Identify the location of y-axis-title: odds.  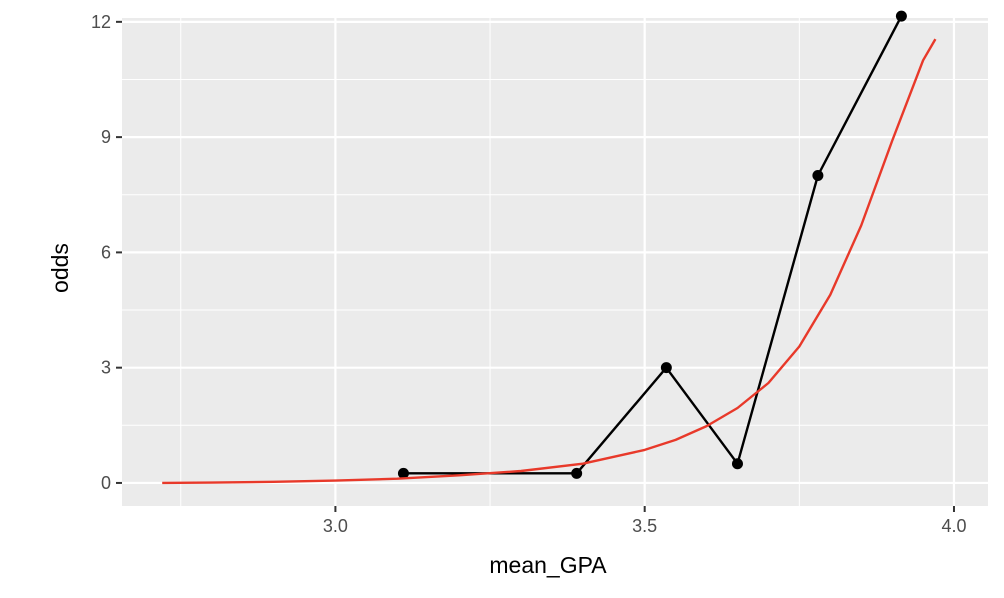
(60, 268).